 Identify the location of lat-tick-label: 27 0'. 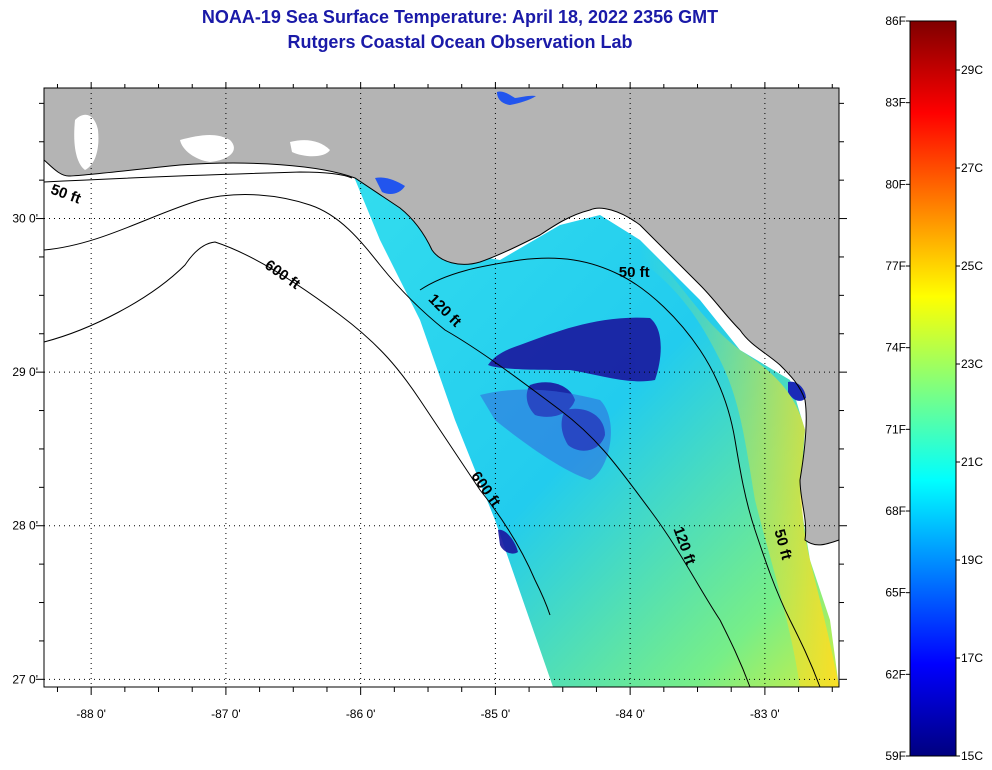
(25, 679).